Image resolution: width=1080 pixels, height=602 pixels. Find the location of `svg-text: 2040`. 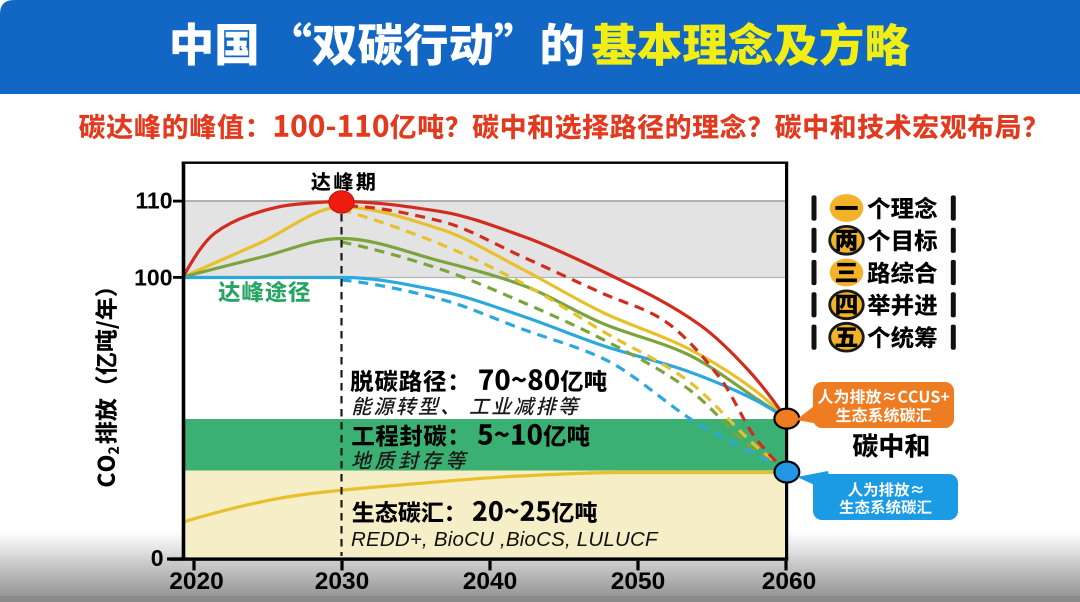

svg-text: 2040 is located at coordinates (490, 581).